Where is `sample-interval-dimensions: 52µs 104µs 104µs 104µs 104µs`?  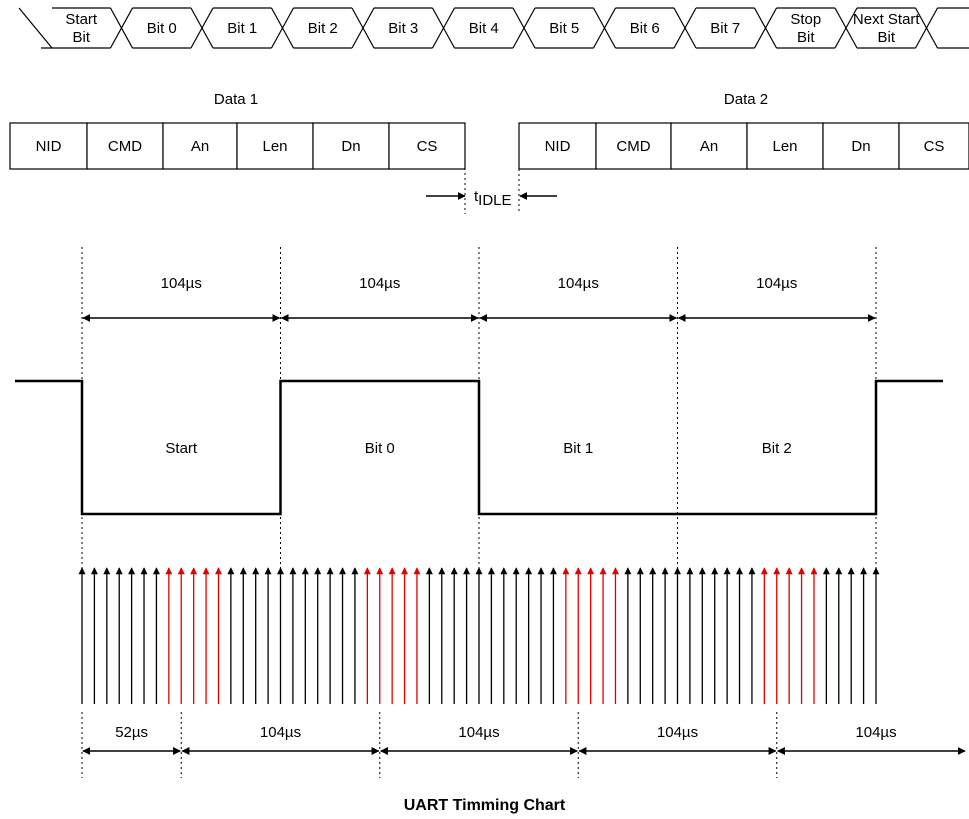 sample-interval-dimensions: 52µs 104µs 104µs 104µs 104µs is located at coordinates (523, 745).